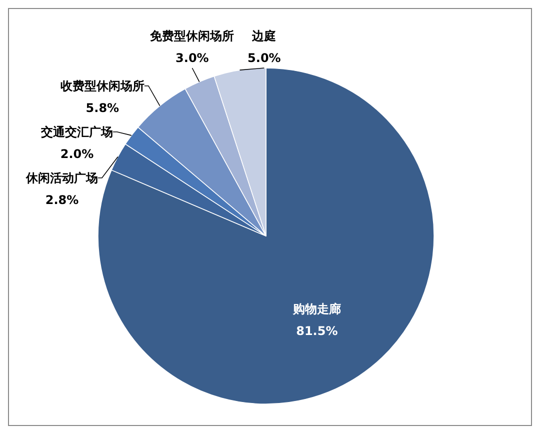 This screenshot has width=541, height=434. I want to click on slice-label: 边庭, so click(263, 36).